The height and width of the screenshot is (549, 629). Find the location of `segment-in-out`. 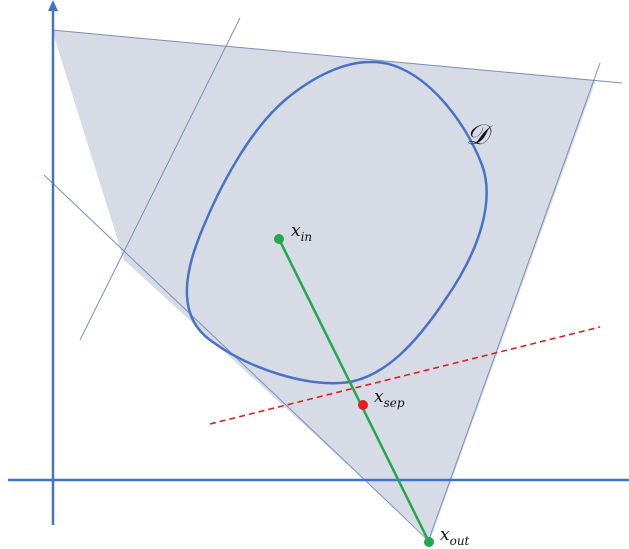

segment-in-out is located at coordinates (354, 390).